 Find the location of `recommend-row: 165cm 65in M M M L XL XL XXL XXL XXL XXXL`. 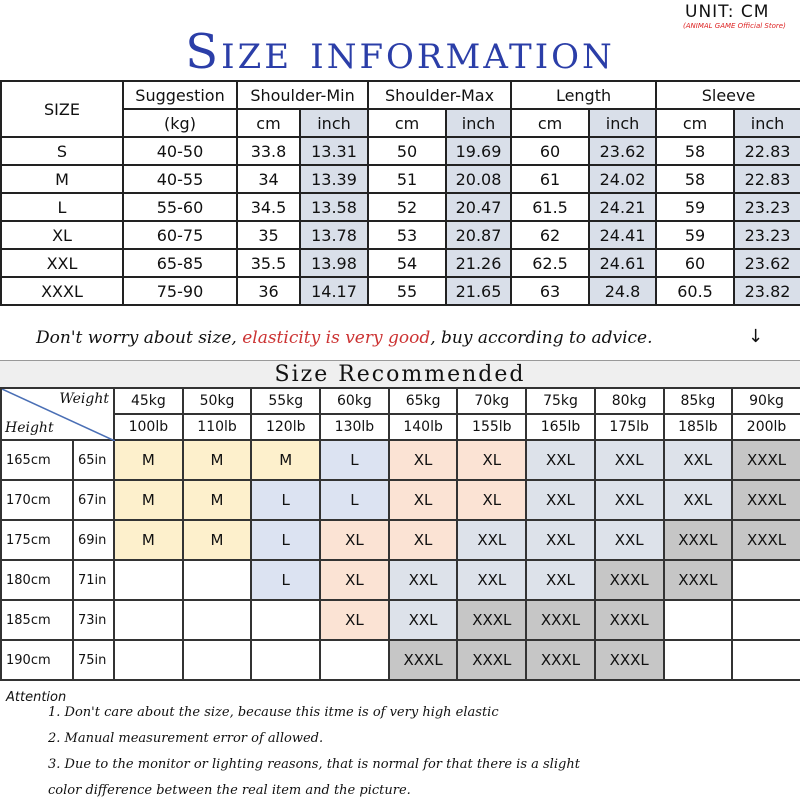

recommend-row: 165cm 65in M M M L XL XL XXL XXL XXL XXXL is located at coordinates (400, 460).